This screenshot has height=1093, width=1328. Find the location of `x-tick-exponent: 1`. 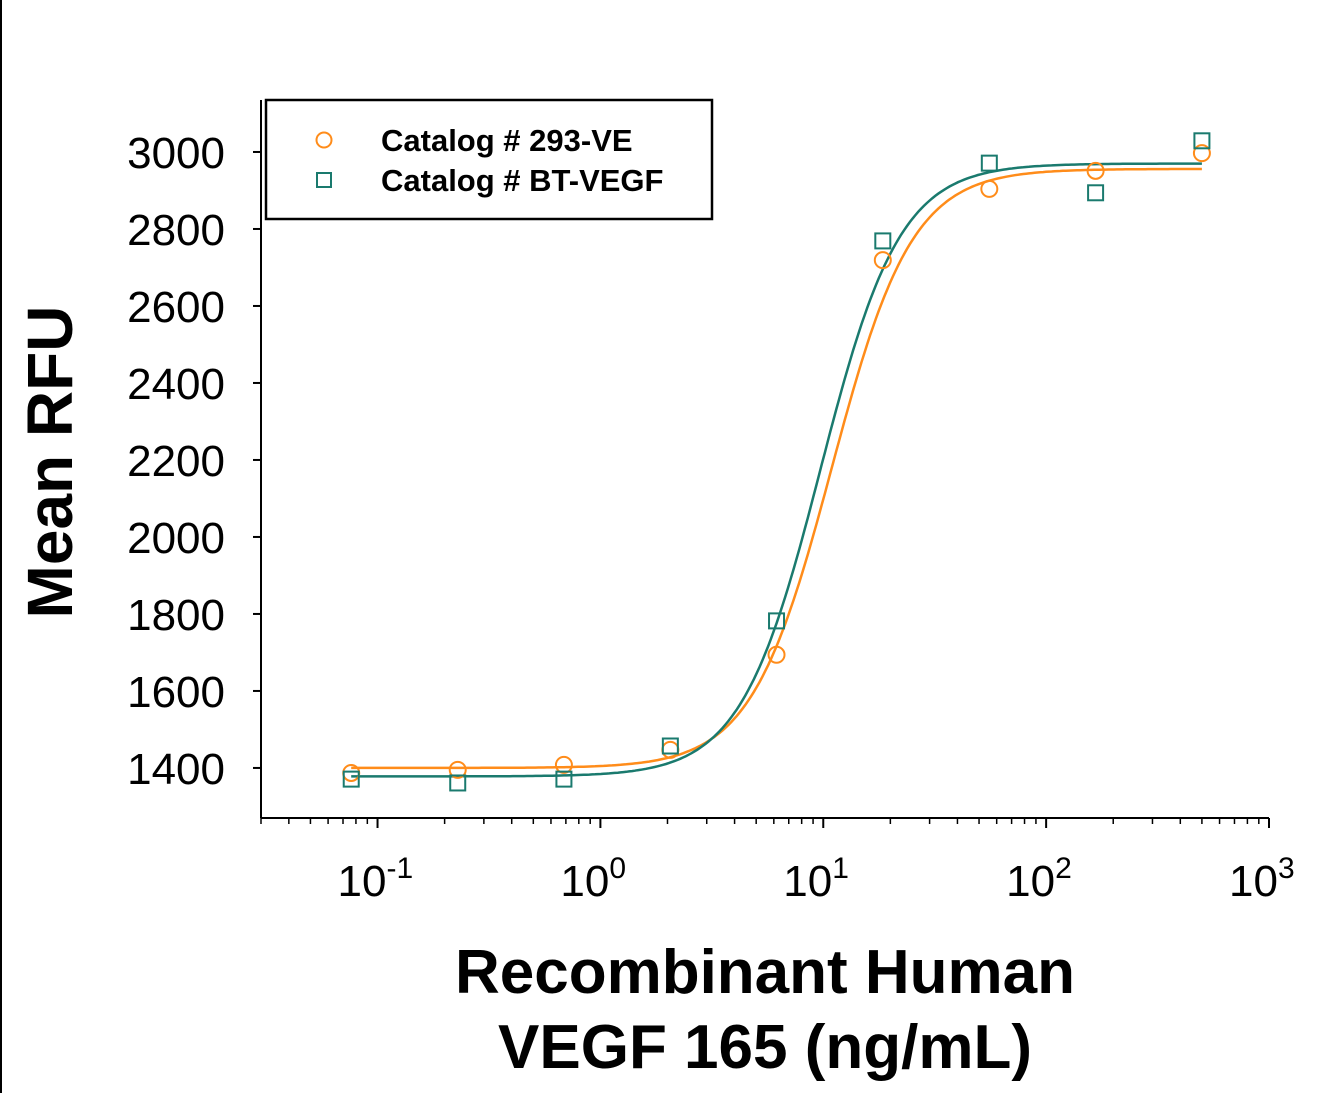

x-tick-exponent: 1 is located at coordinates (840, 868).